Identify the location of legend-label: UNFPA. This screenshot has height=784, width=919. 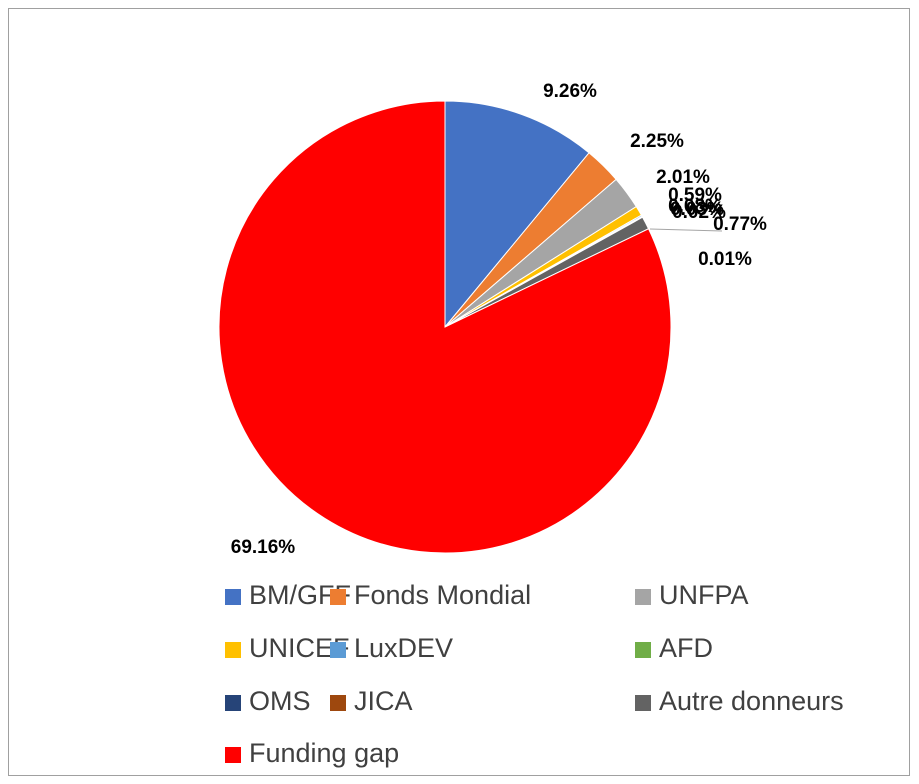
(704, 595).